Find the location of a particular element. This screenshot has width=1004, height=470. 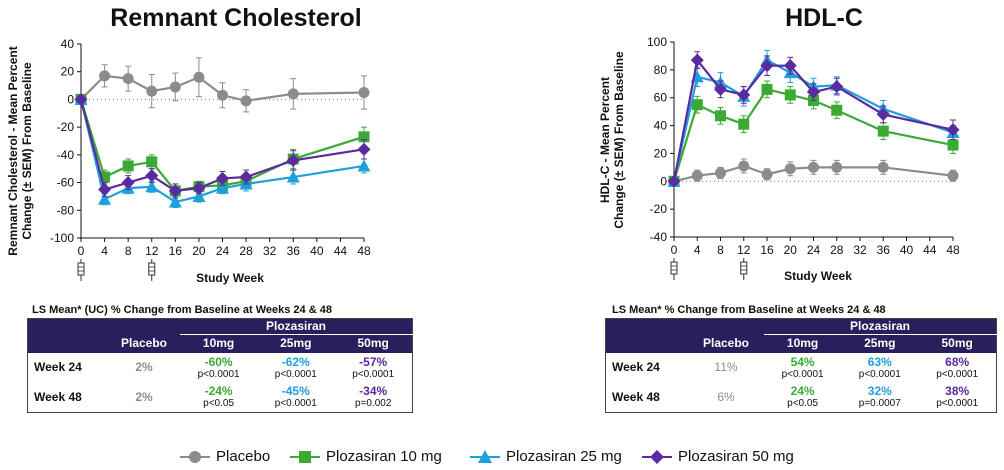

y-tick-label: -60 is located at coordinates (66, 183).